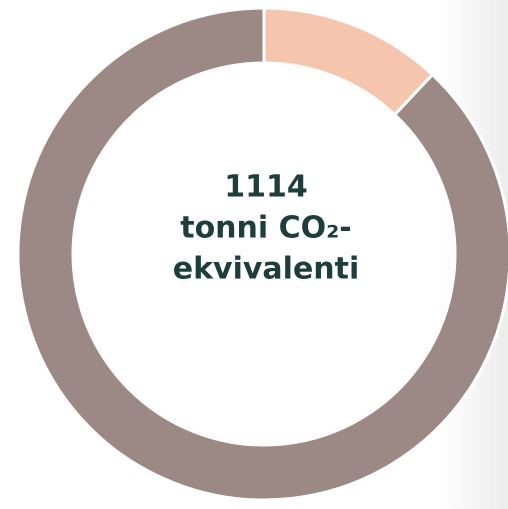  I want to click on center-label: ekvivalenti, so click(266, 269).